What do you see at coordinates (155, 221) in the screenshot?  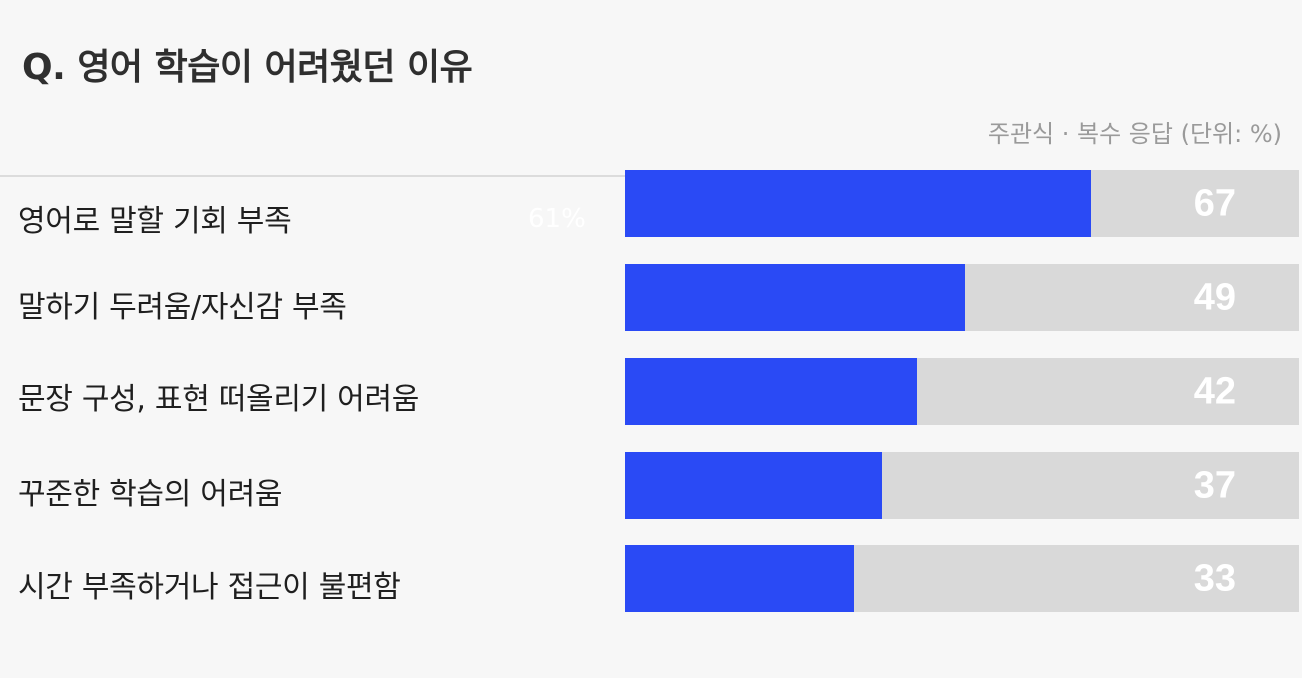 I see `category-label: 영어로 말할 기회 부족` at bounding box center [155, 221].